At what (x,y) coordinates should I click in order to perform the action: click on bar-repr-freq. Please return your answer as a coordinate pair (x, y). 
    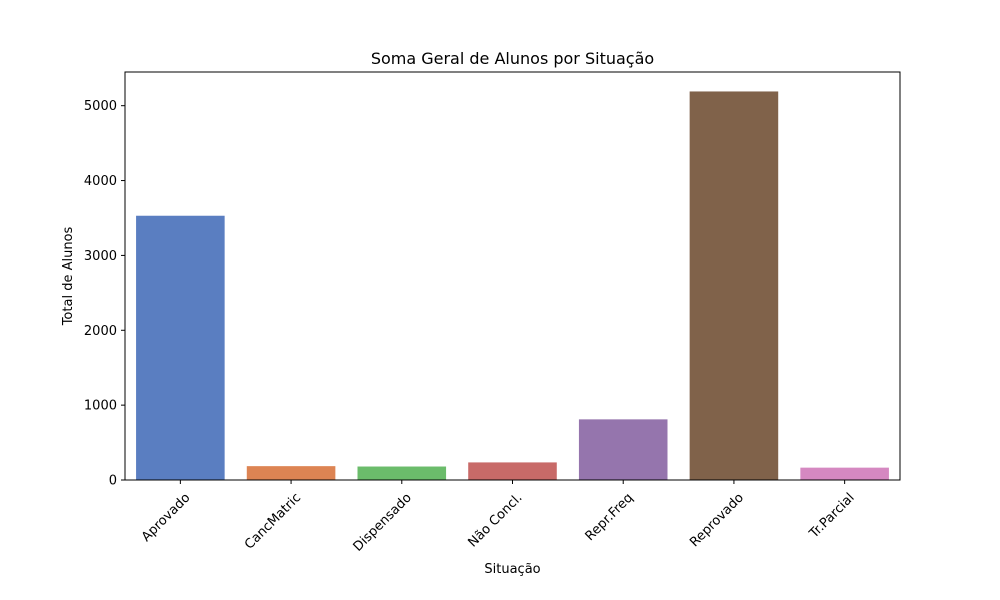
    Looking at the image, I should click on (623, 449).